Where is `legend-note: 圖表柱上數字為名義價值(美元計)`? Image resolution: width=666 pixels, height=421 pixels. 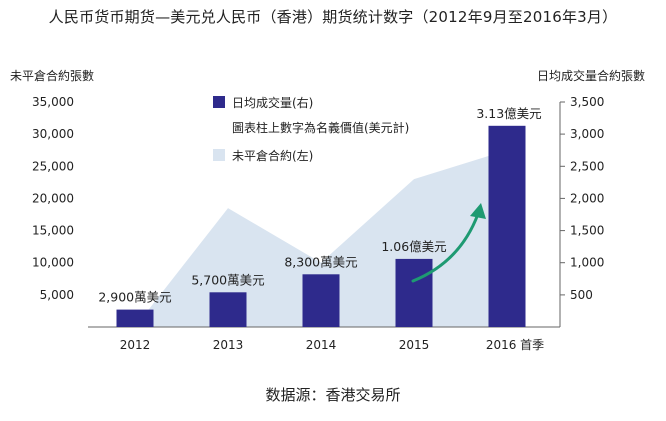
legend-note: 圖表柱上數字為名義價值(美元計) is located at coordinates (320, 127).